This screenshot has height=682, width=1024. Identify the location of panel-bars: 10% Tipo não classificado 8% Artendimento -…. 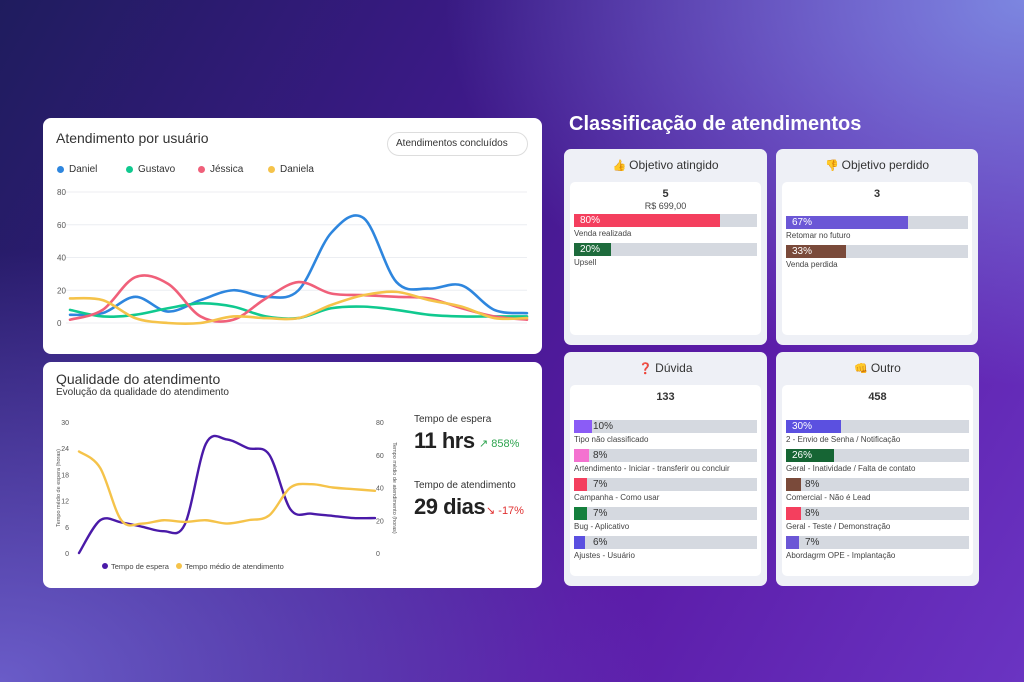
(665, 492).